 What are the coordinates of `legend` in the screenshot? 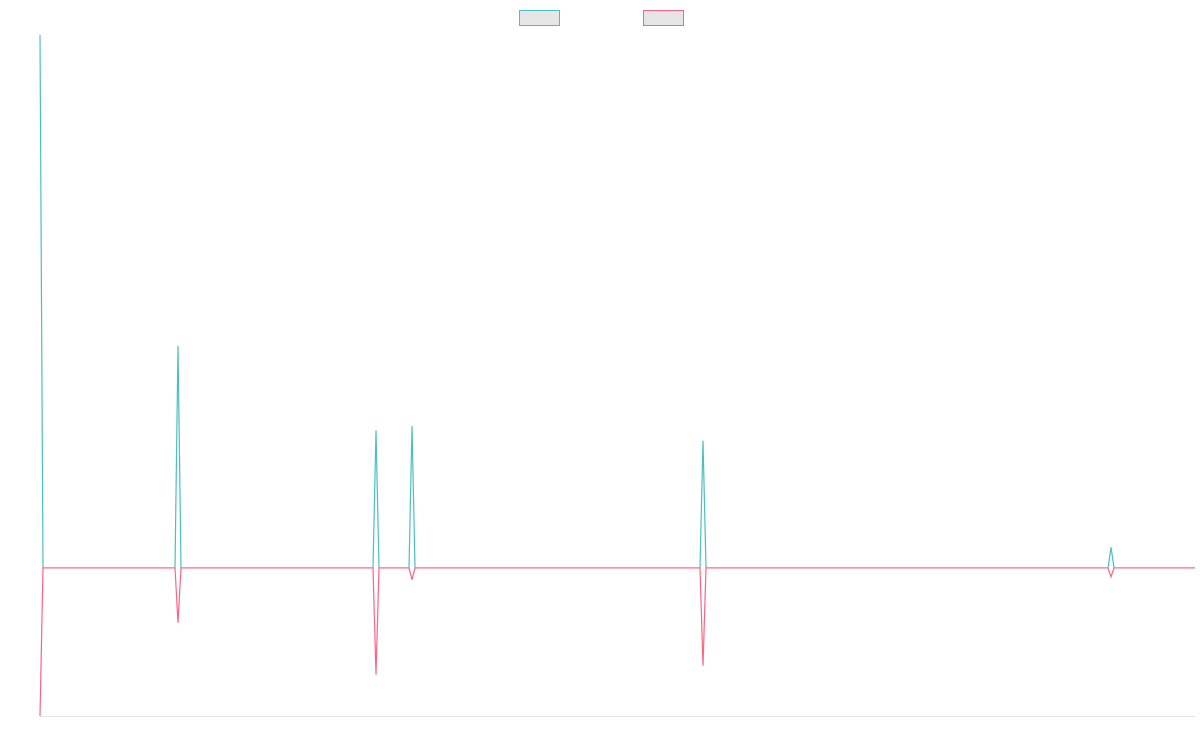 It's located at (601, 18).